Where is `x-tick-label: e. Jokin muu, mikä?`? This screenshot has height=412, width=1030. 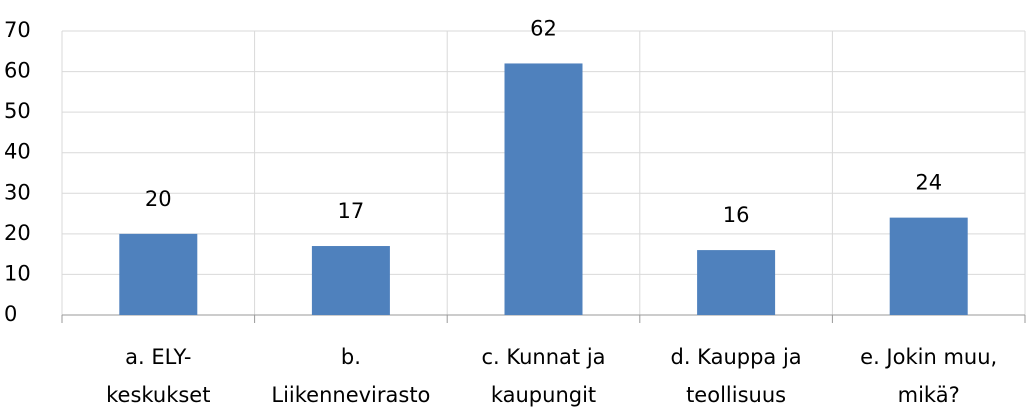 x-tick-label: e. Jokin muu, mikä? is located at coordinates (929, 376).